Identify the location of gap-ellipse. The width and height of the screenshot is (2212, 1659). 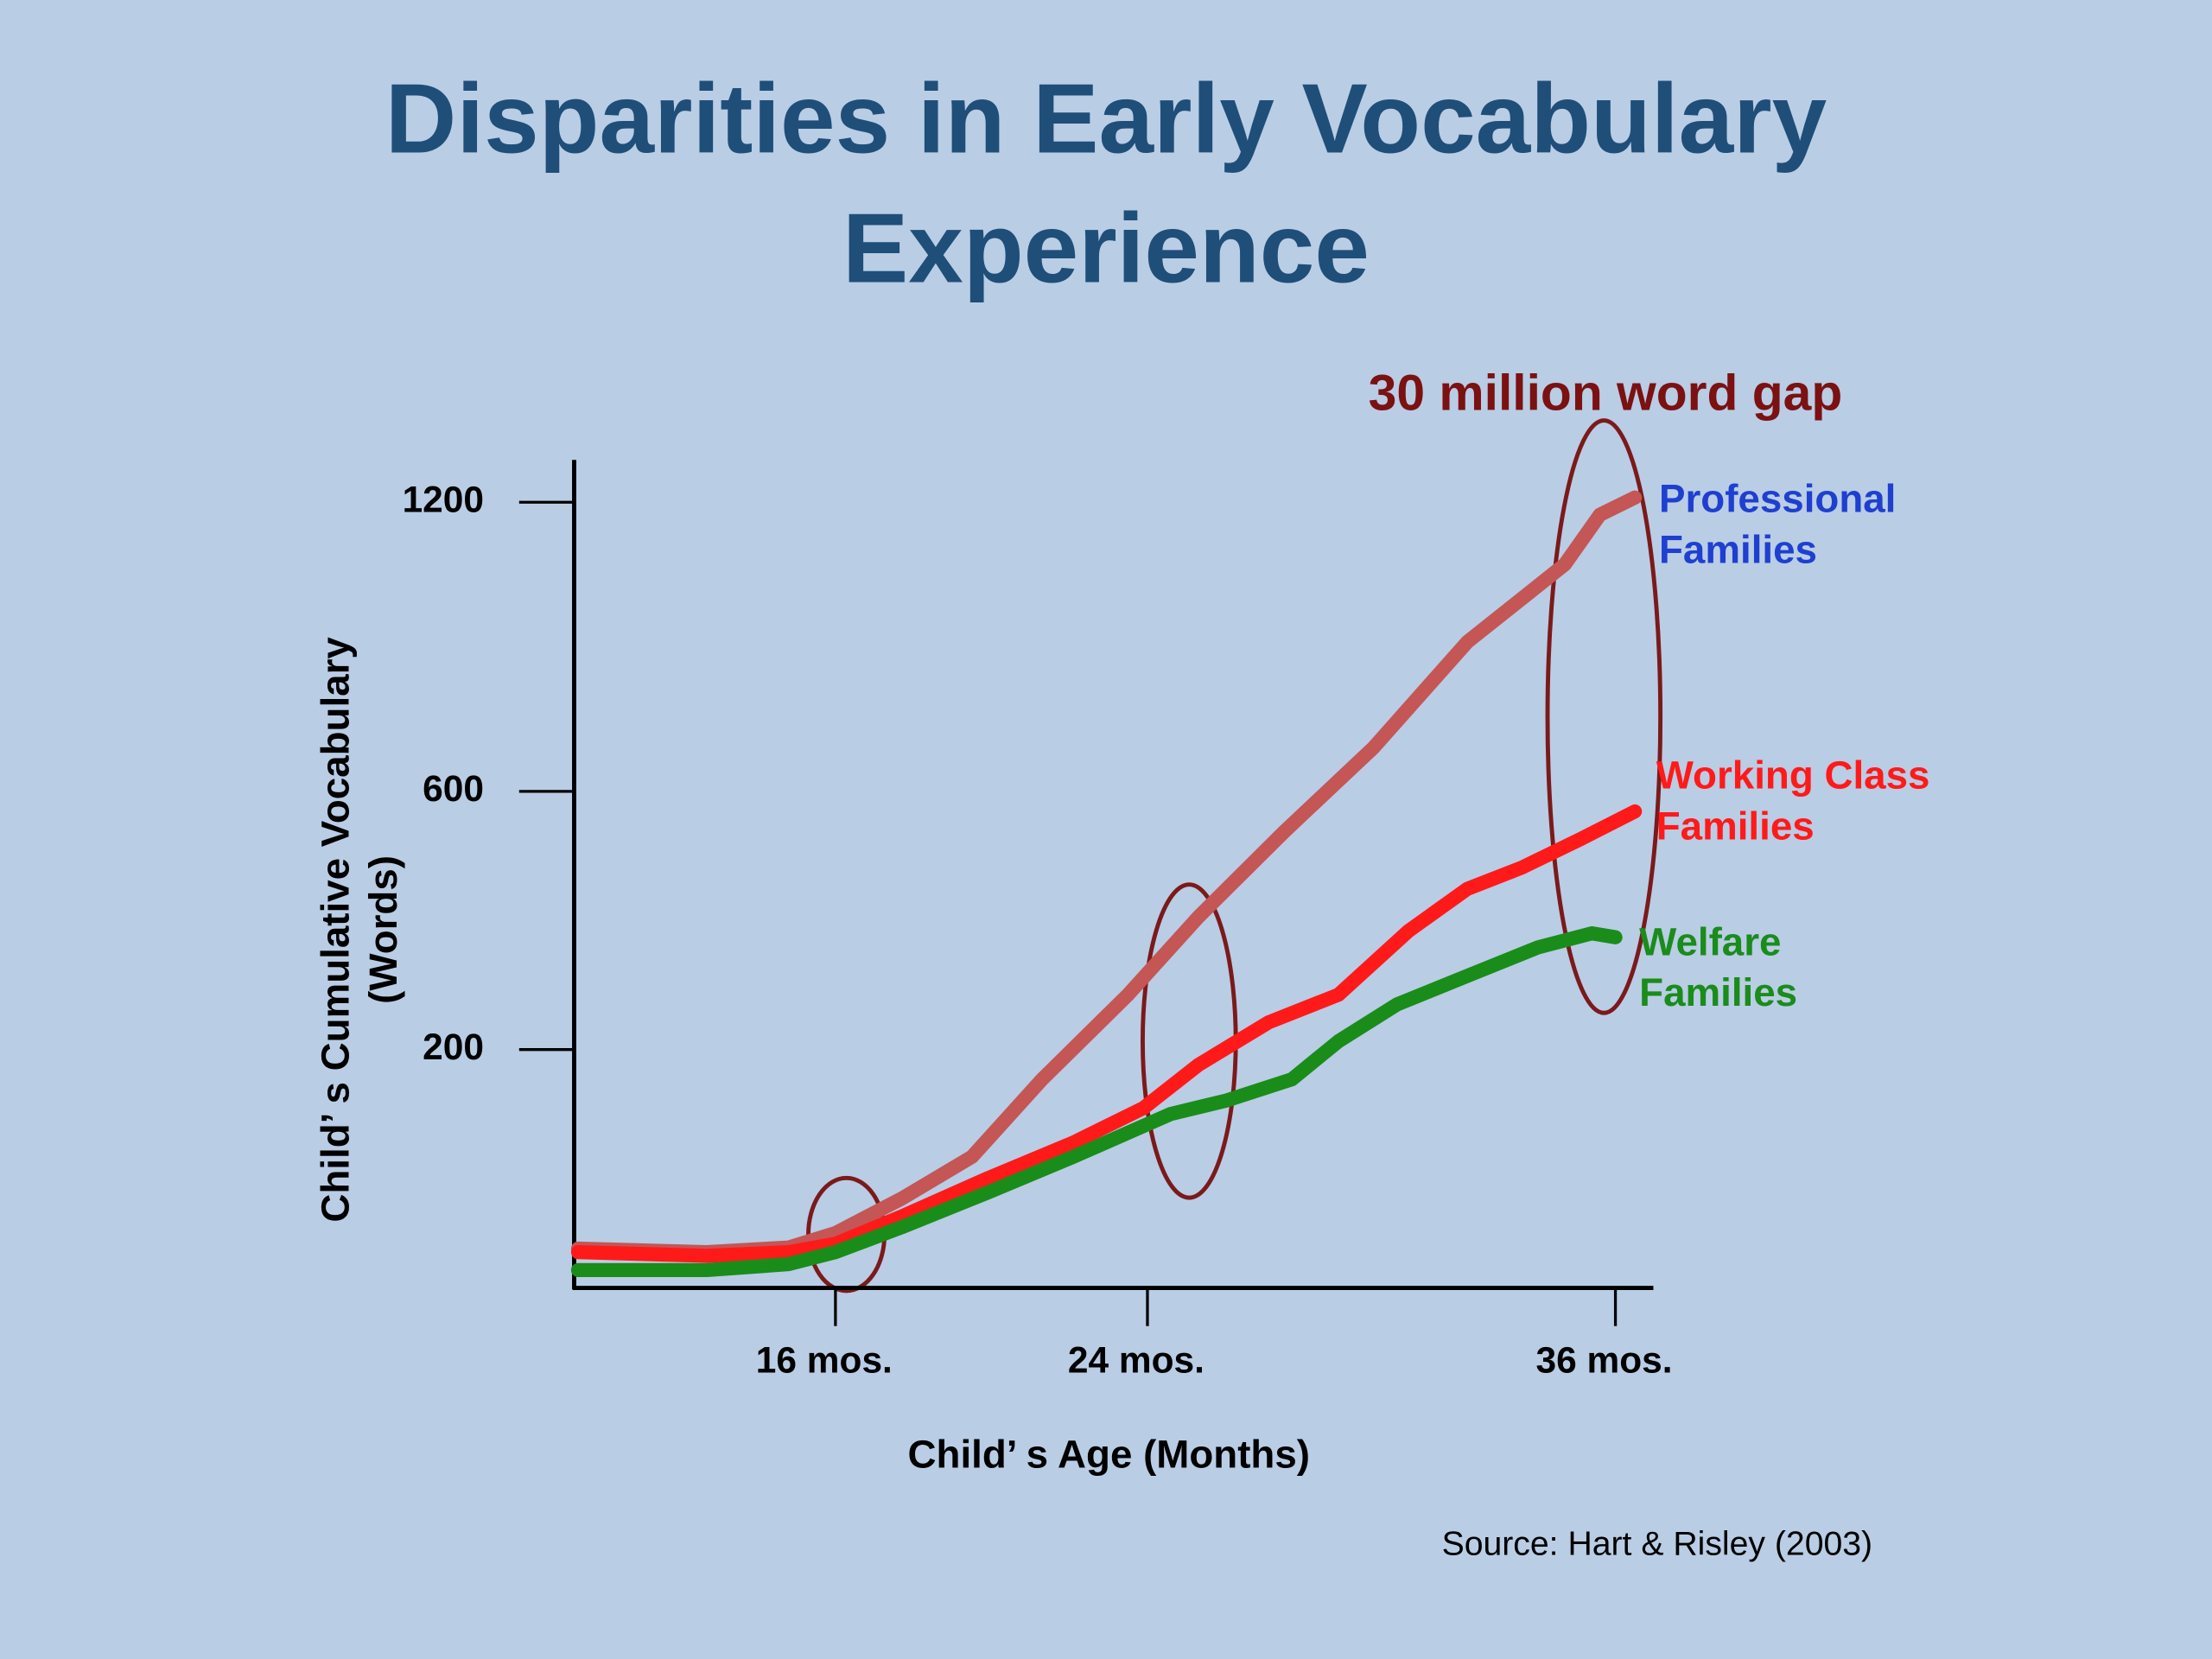
(1604, 716).